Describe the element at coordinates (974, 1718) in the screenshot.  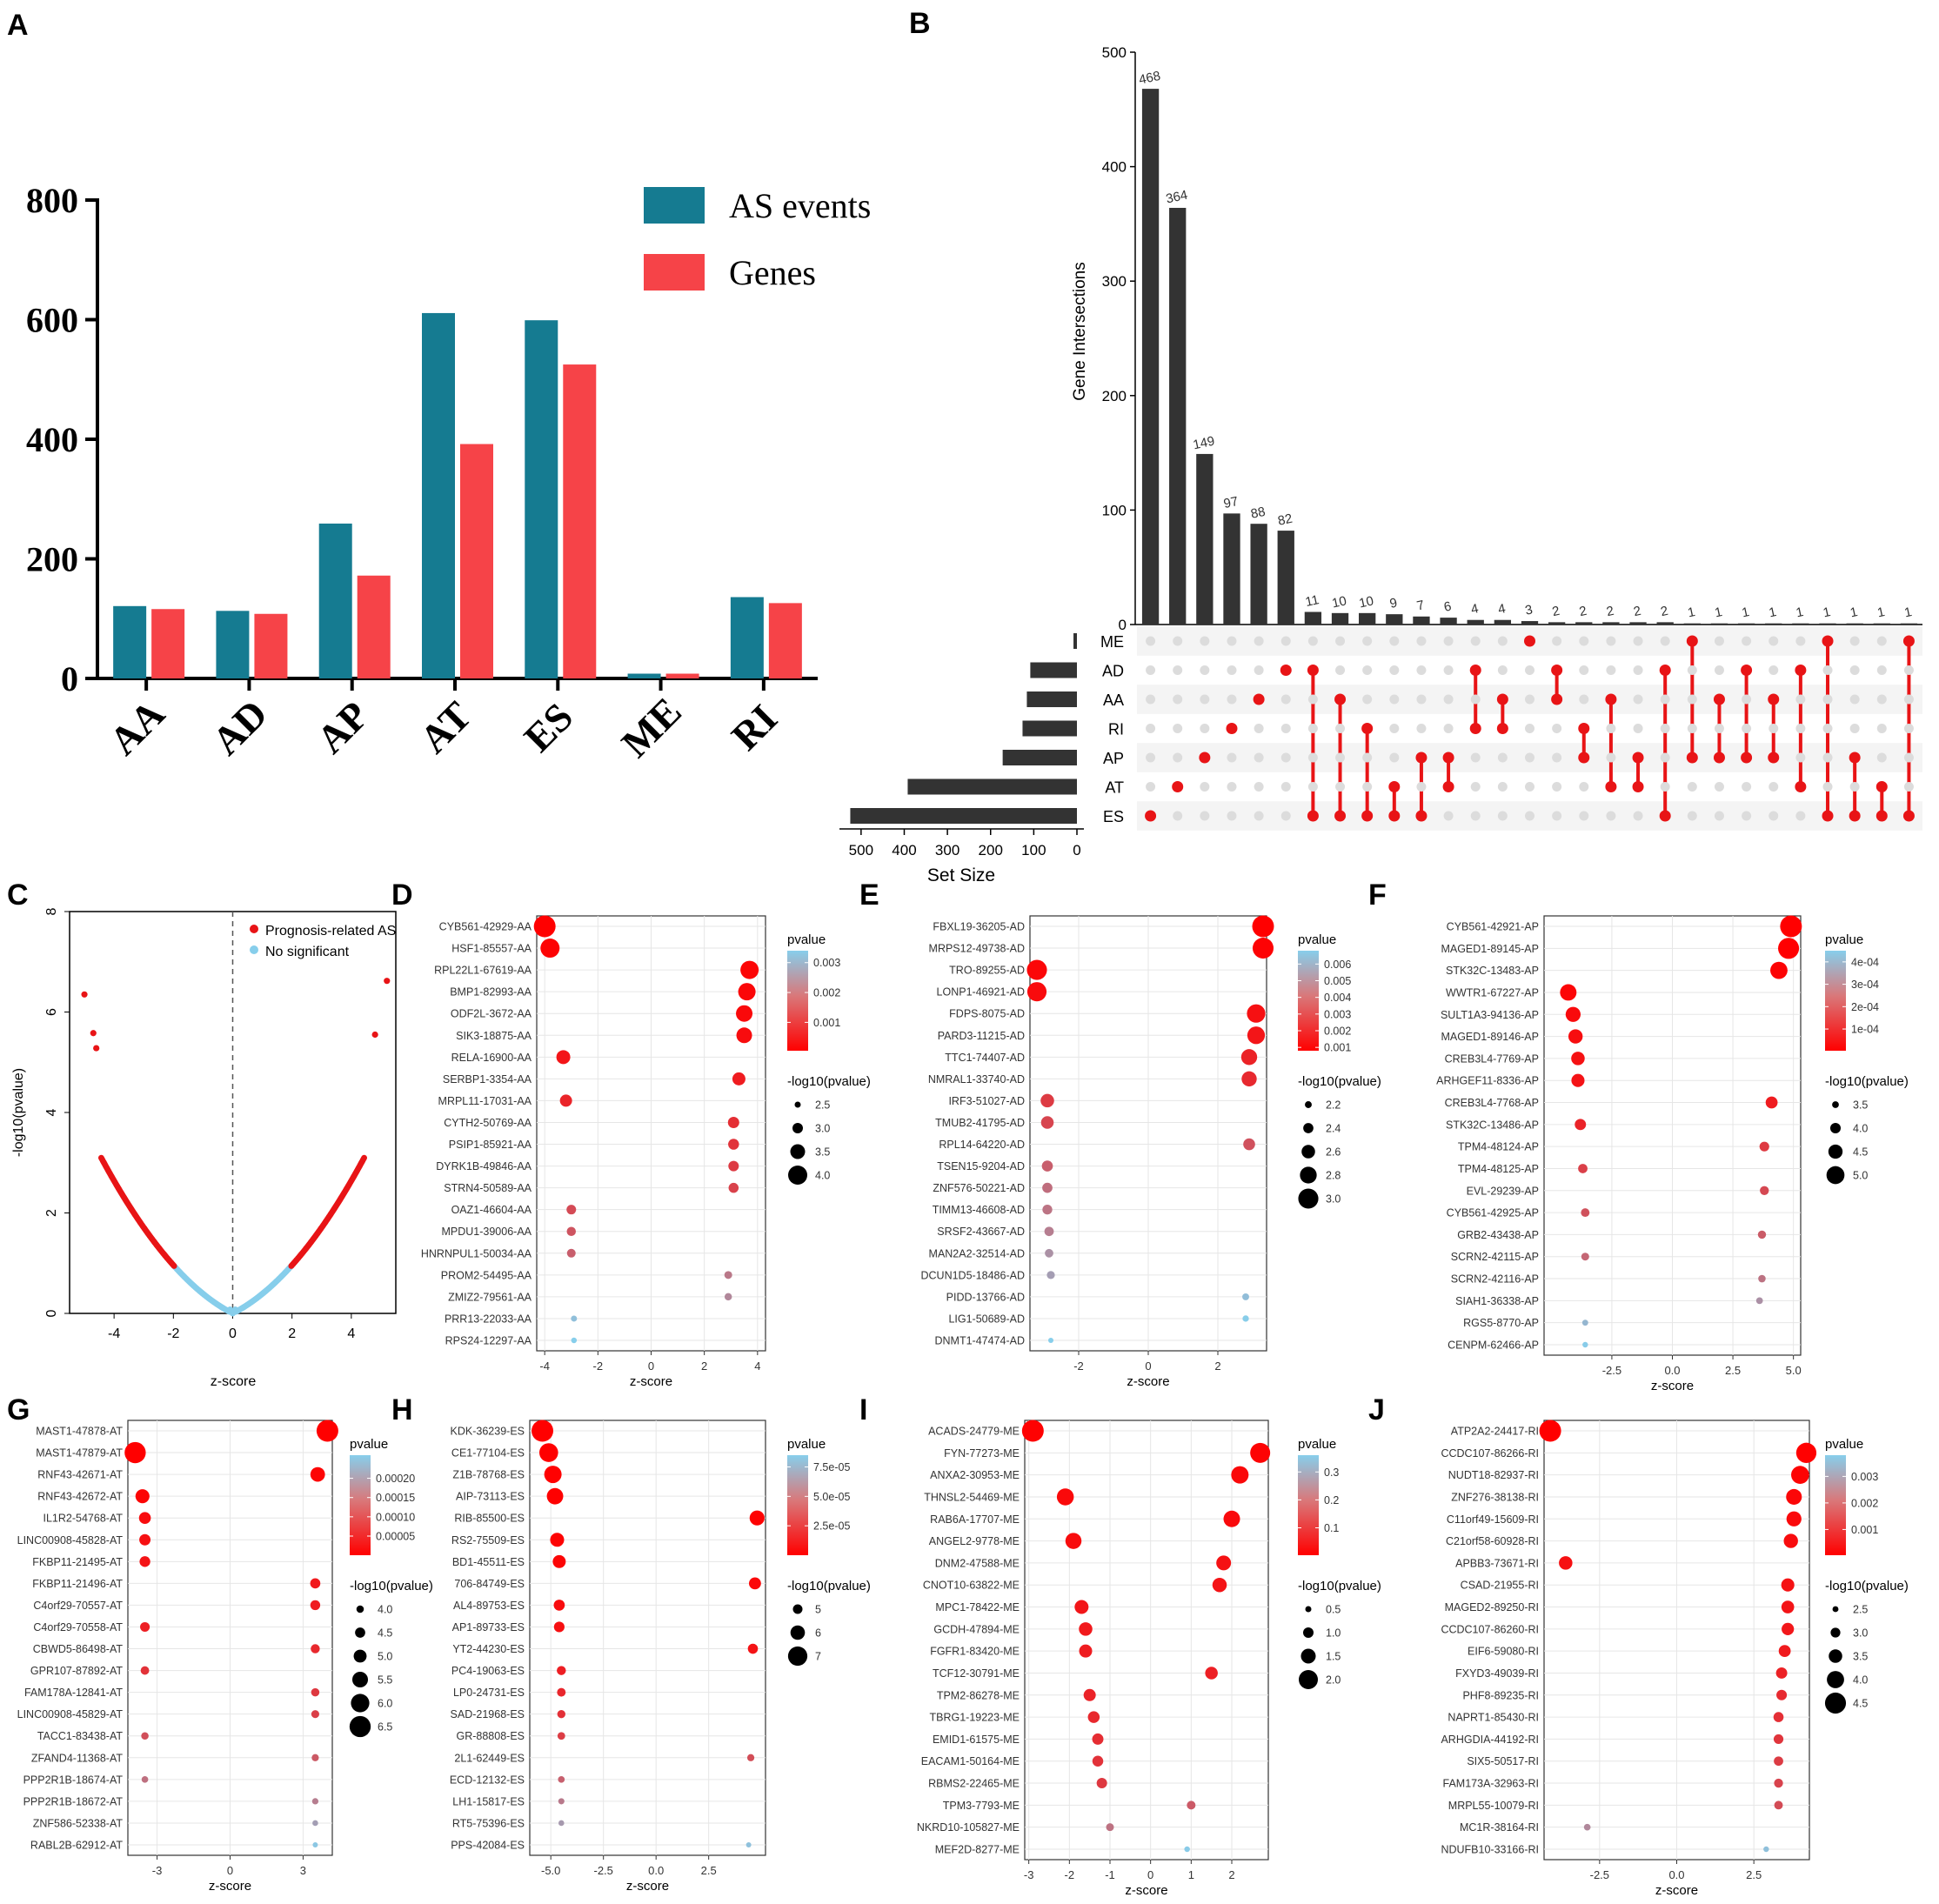
I see `gene-label: TBRG1-19223-ME` at that location.